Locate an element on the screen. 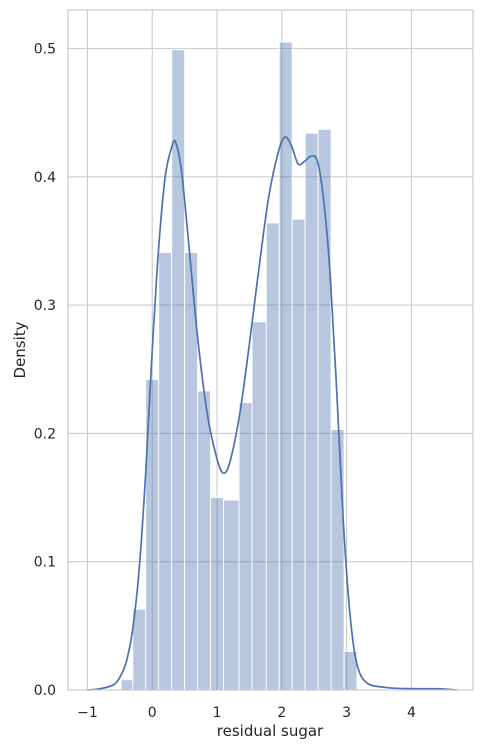 Image resolution: width=498 pixels, height=750 pixels. x-tick-label: −1 is located at coordinates (87, 713).